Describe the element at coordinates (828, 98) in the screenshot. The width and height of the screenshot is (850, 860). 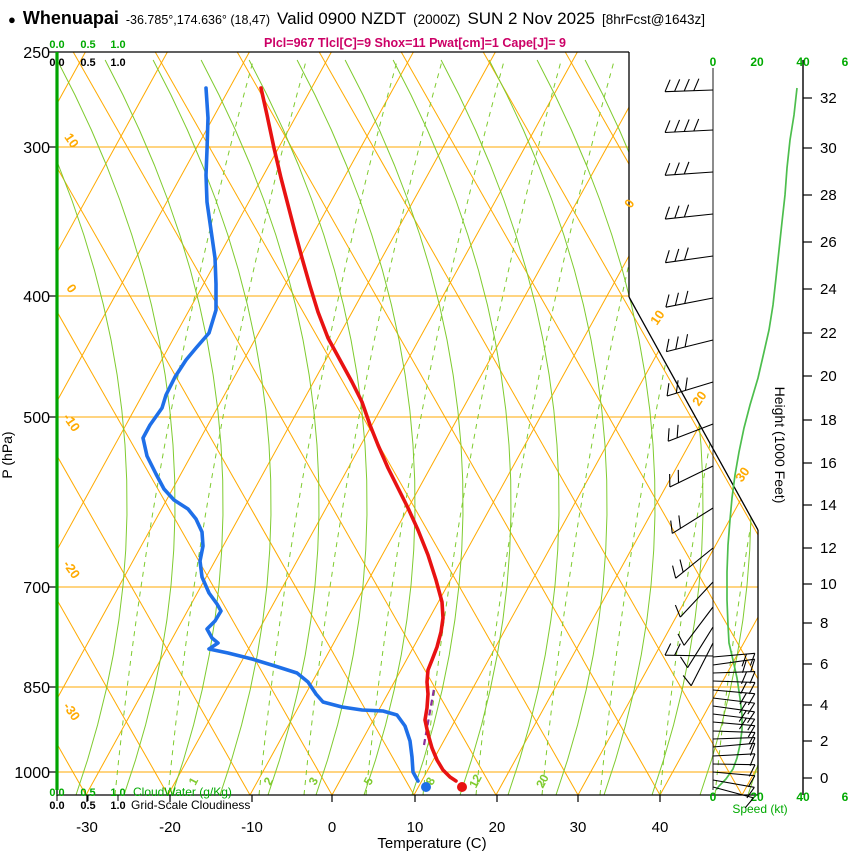
I see `height-tick-label: 32` at that location.